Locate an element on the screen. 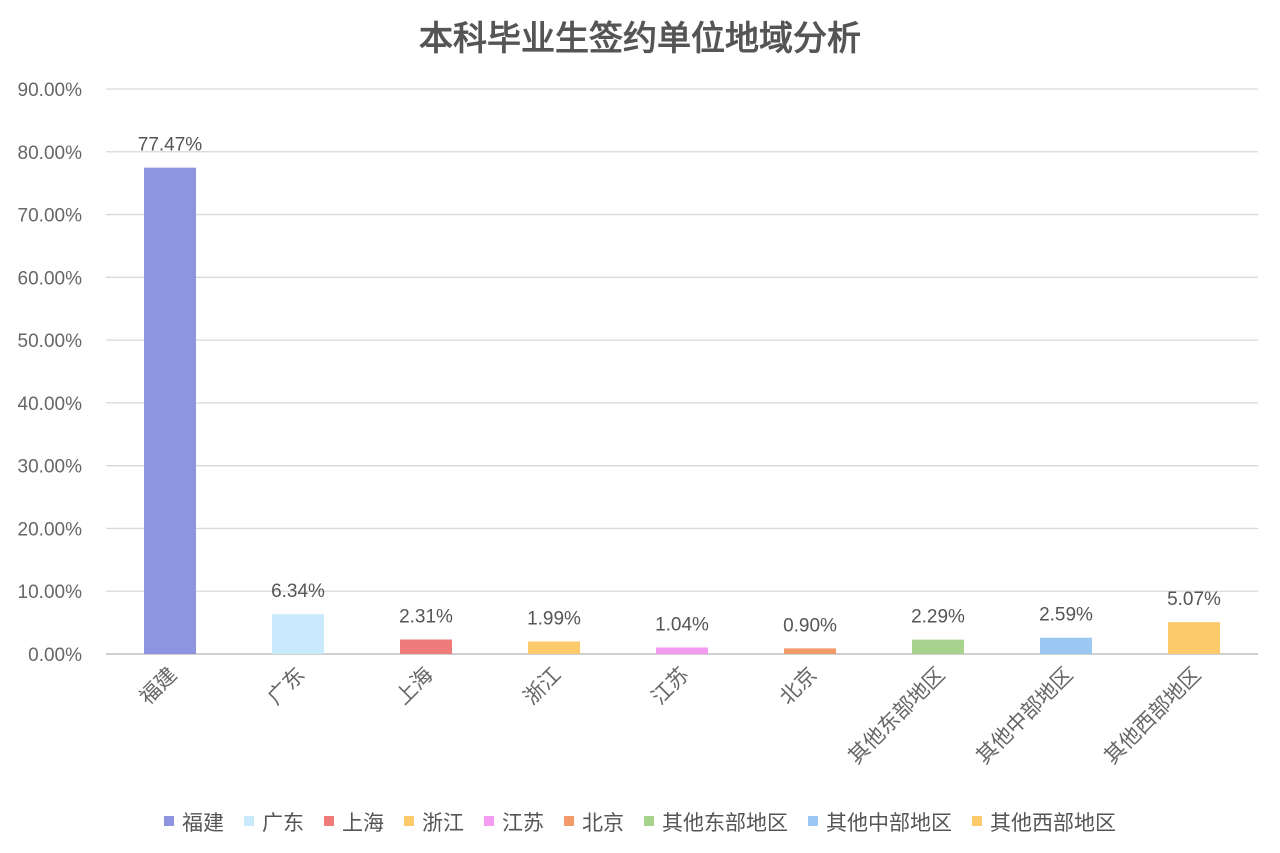  data-label: 0.90% is located at coordinates (810, 625).